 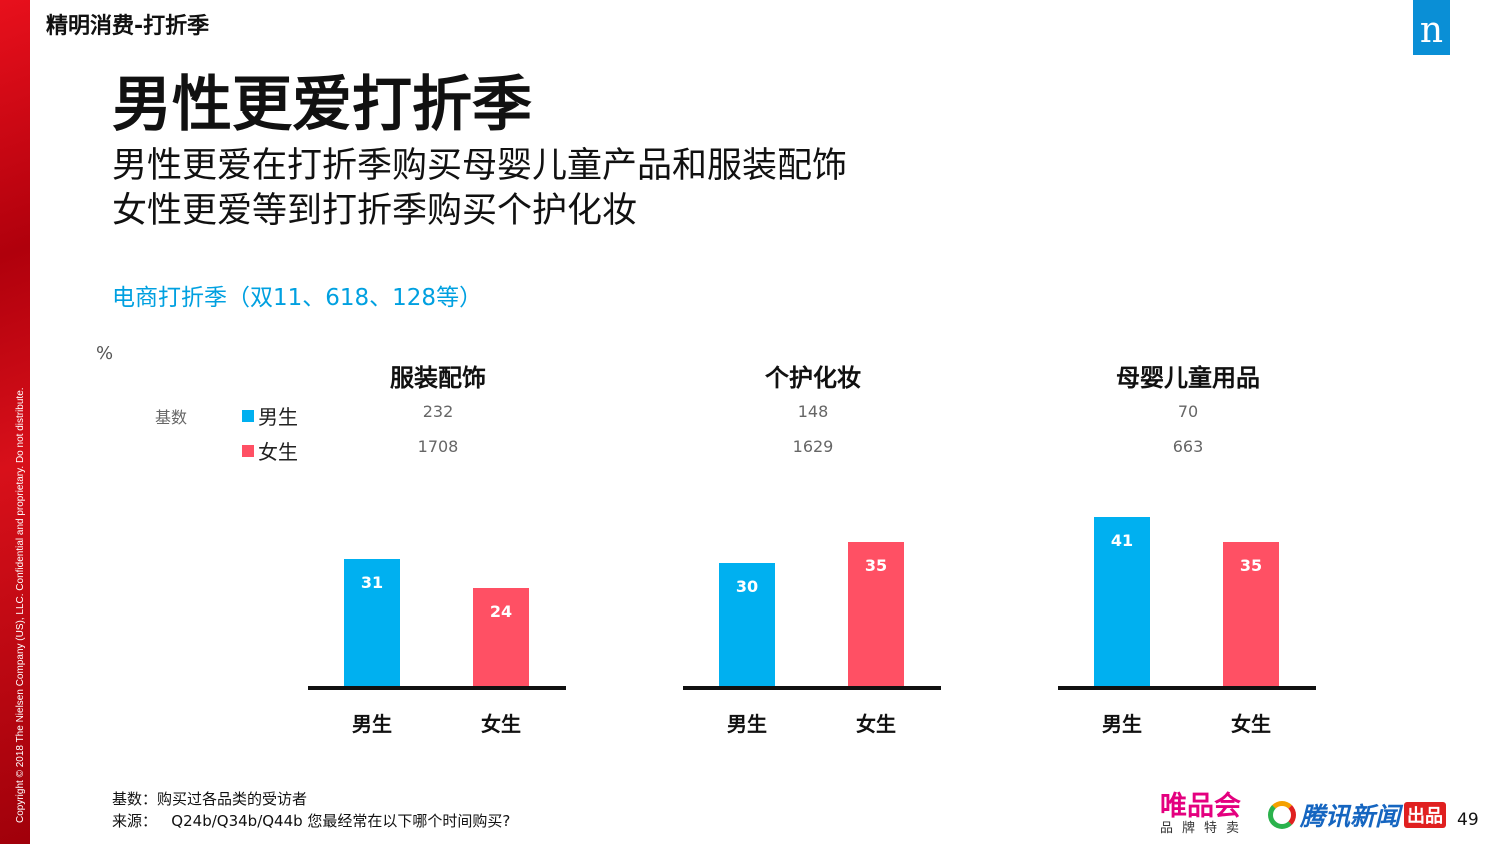 What do you see at coordinates (248, 415) in the screenshot?
I see `legend-swatch-male` at bounding box center [248, 415].